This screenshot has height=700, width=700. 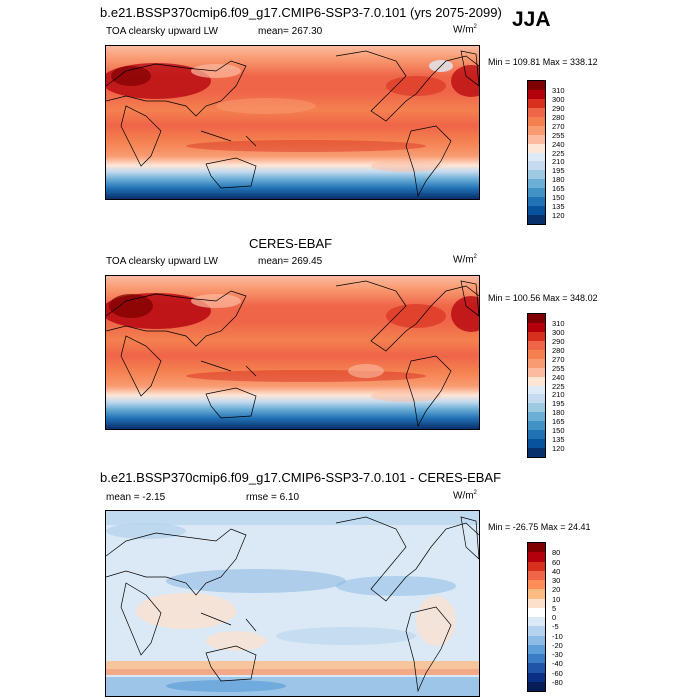 I want to click on panel1-units: W/m2, so click(x=465, y=30).